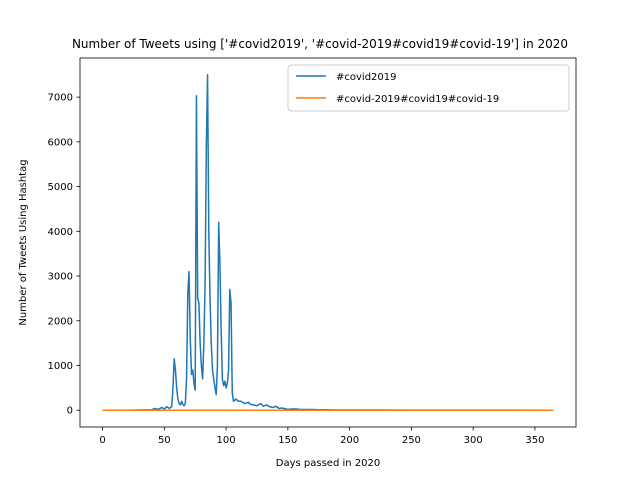  What do you see at coordinates (60, 366) in the screenshot?
I see `y-tick-label: 1000` at bounding box center [60, 366].